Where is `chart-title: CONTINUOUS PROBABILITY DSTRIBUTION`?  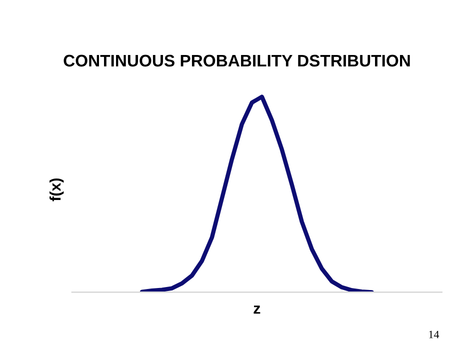 chart-title: CONTINUOUS PROBABILITY DSTRIBUTION is located at coordinates (237, 60).